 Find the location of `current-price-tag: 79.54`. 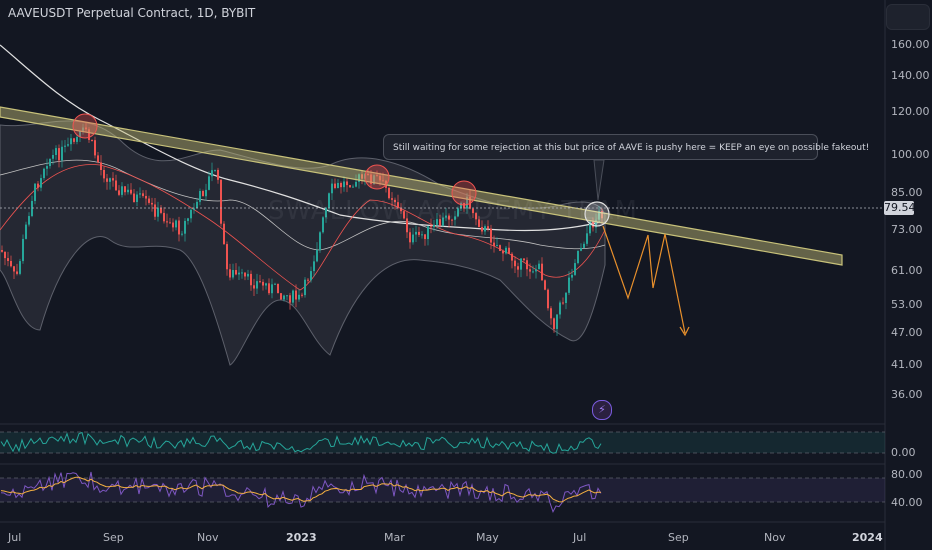

current-price-tag: 79.54 is located at coordinates (900, 208).